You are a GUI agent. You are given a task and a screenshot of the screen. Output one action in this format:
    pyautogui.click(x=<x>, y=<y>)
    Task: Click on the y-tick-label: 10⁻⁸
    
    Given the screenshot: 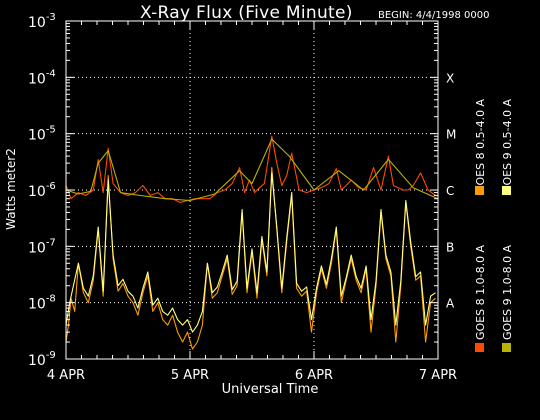 What is the action you would take?
    pyautogui.click(x=42, y=303)
    